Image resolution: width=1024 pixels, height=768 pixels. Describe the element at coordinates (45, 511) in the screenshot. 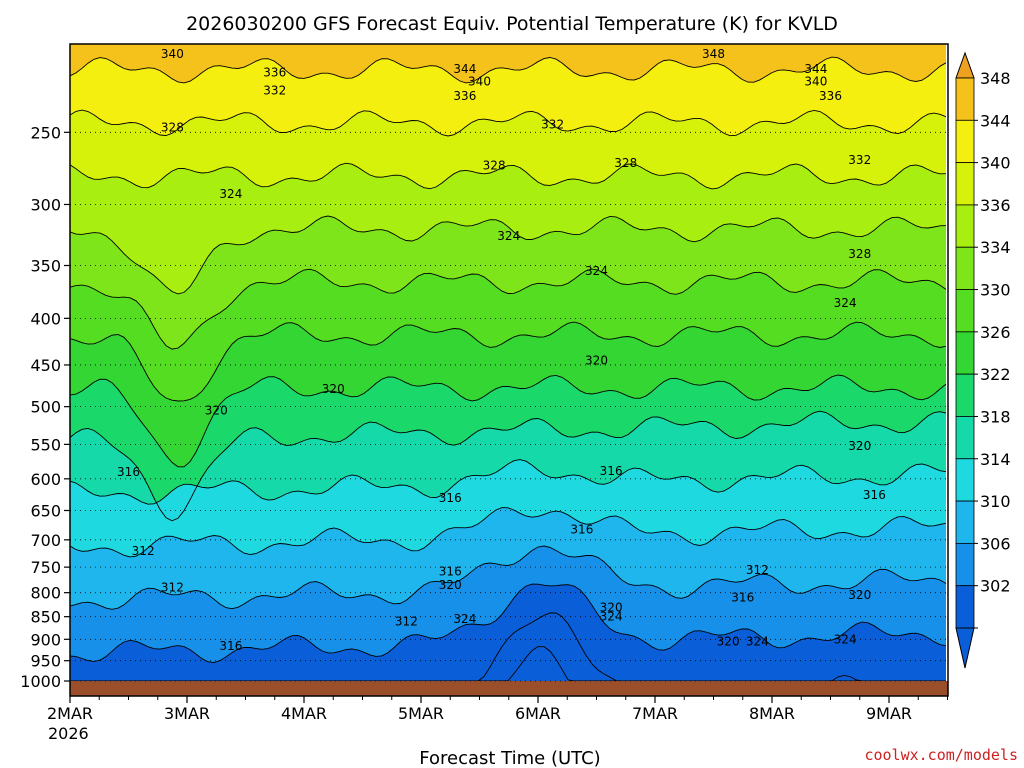

I see `y-tick-label: 650` at that location.